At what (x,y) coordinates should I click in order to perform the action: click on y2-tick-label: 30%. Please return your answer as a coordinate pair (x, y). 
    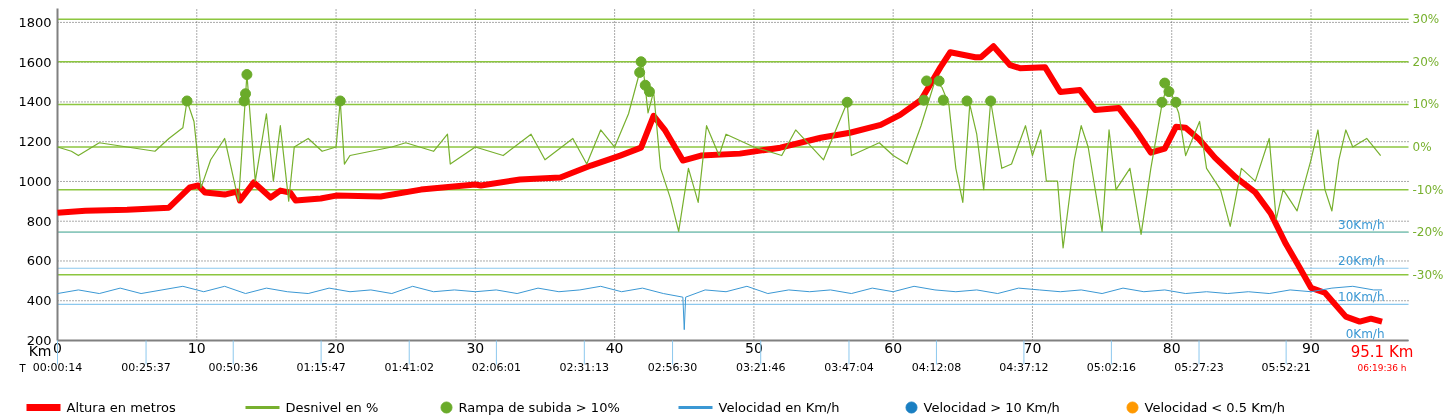
    Looking at the image, I should click on (1426, 19).